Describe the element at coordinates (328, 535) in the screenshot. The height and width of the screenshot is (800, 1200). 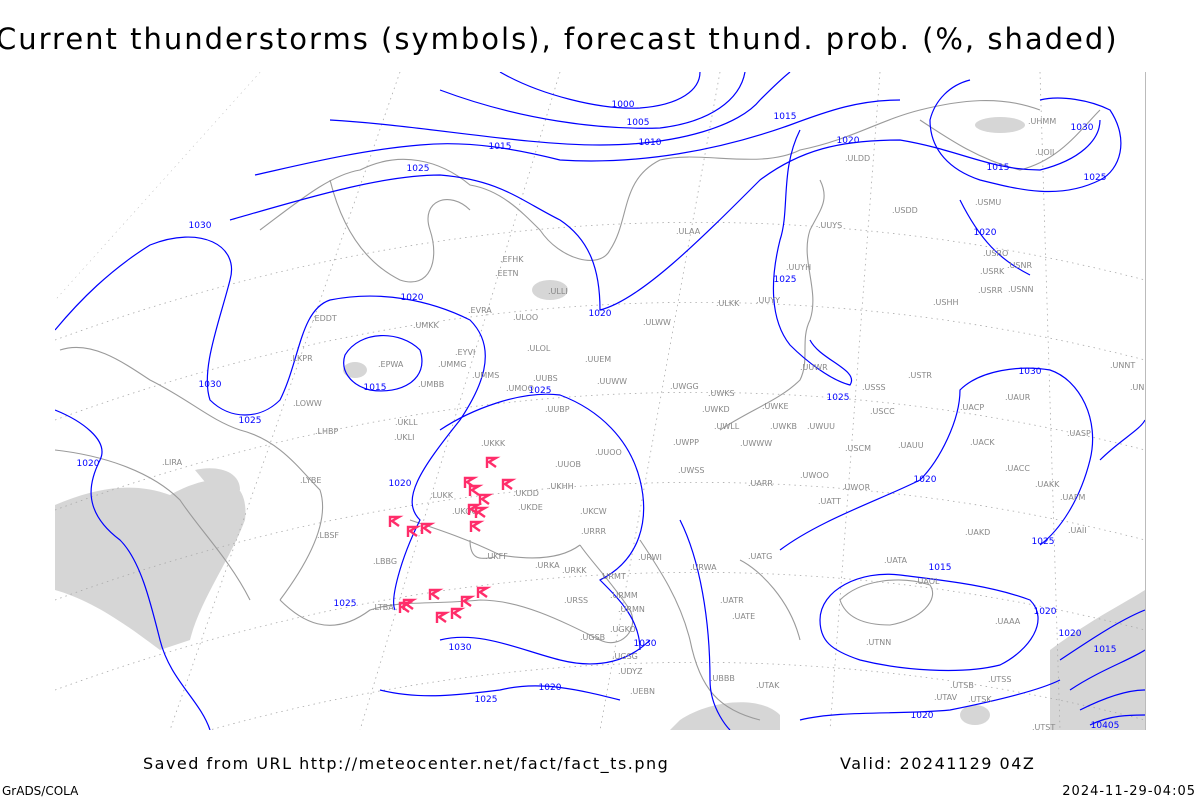
I see `station-label: .LBSF` at that location.